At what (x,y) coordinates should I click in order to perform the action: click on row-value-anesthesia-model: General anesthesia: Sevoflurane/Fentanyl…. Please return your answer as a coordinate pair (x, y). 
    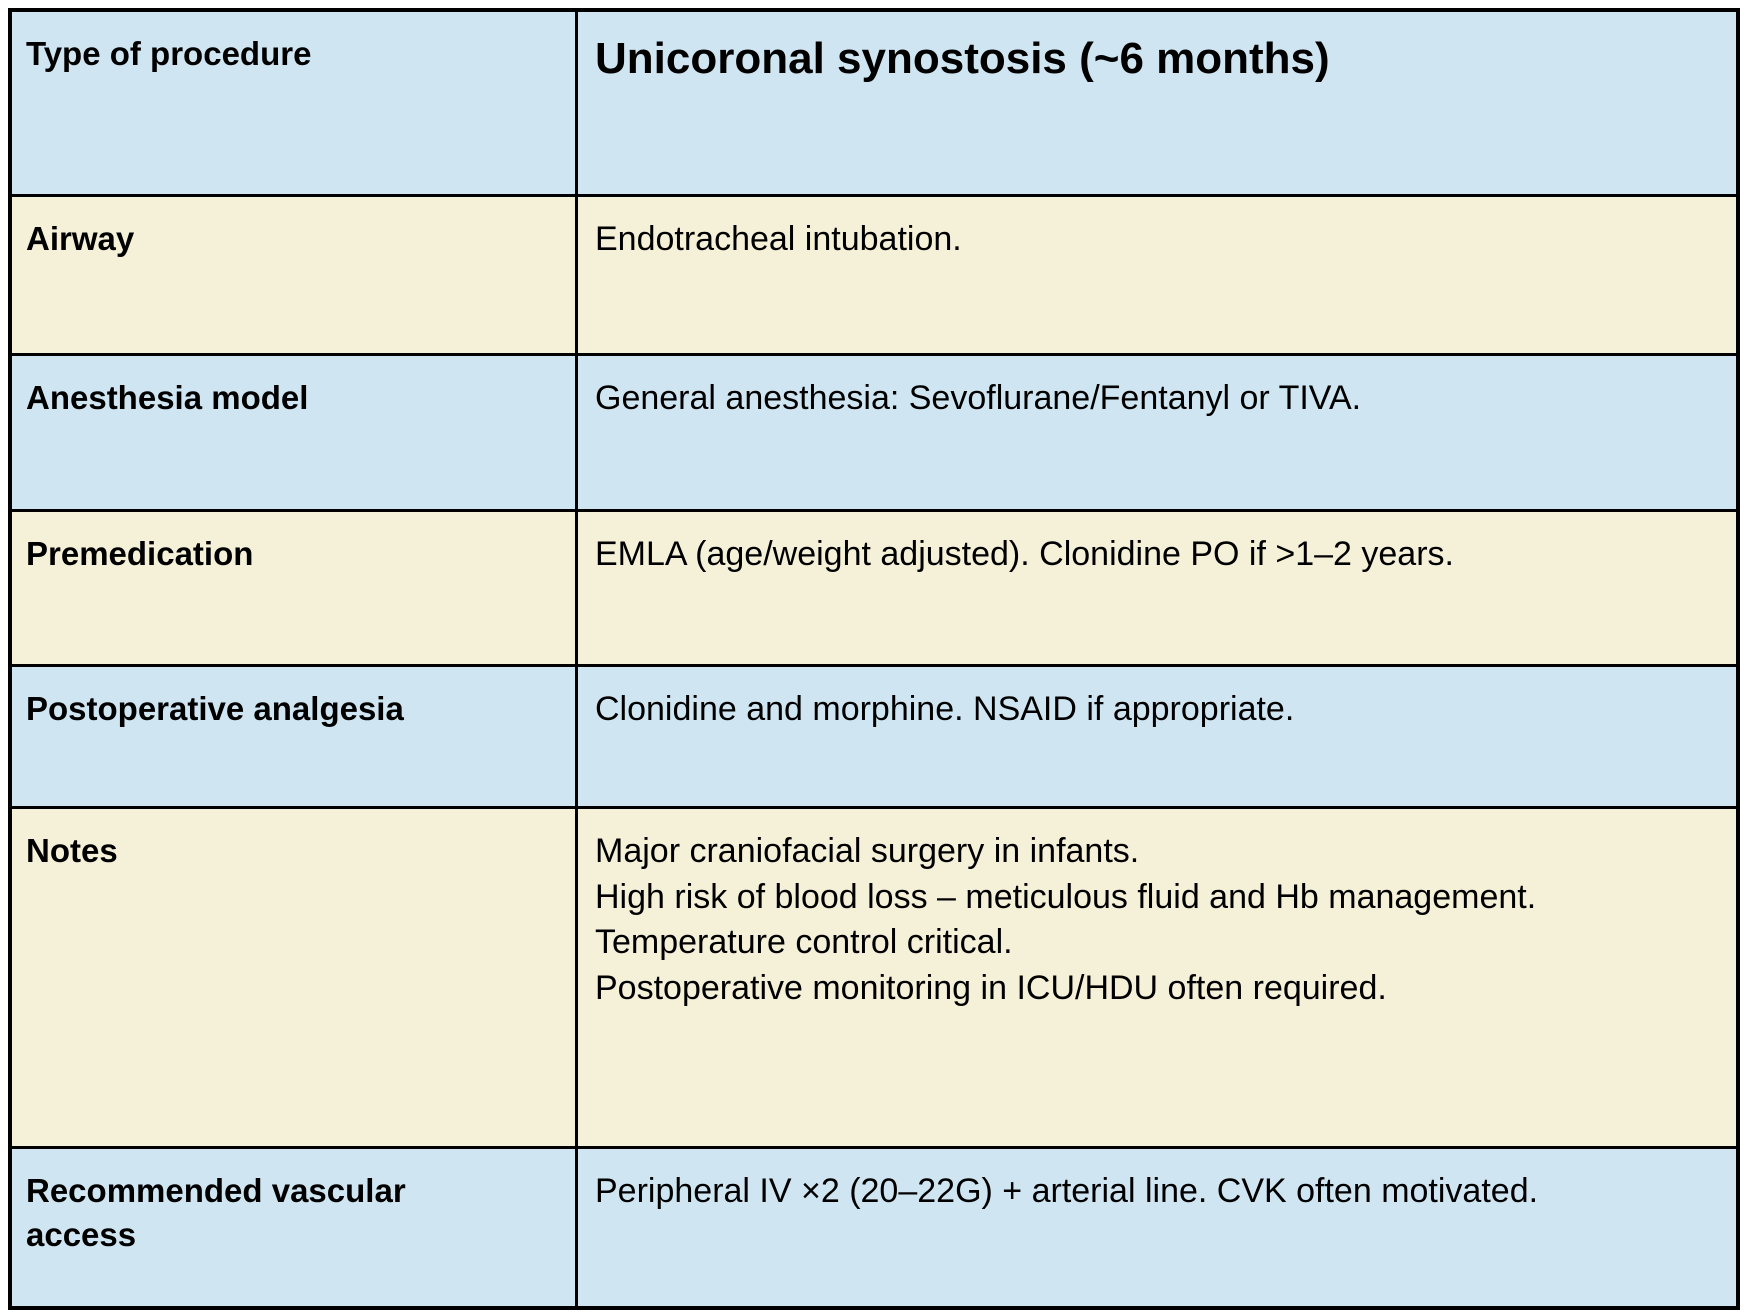
    Looking at the image, I should click on (978, 398).